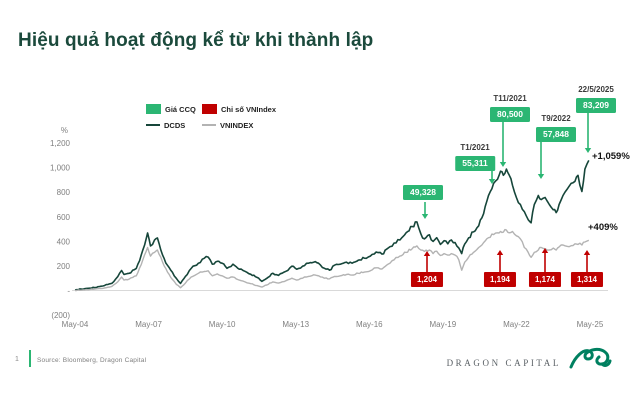  What do you see at coordinates (503, 363) in the screenshot?
I see `logo-text: DRAGON CAPITAL` at bounding box center [503, 363].